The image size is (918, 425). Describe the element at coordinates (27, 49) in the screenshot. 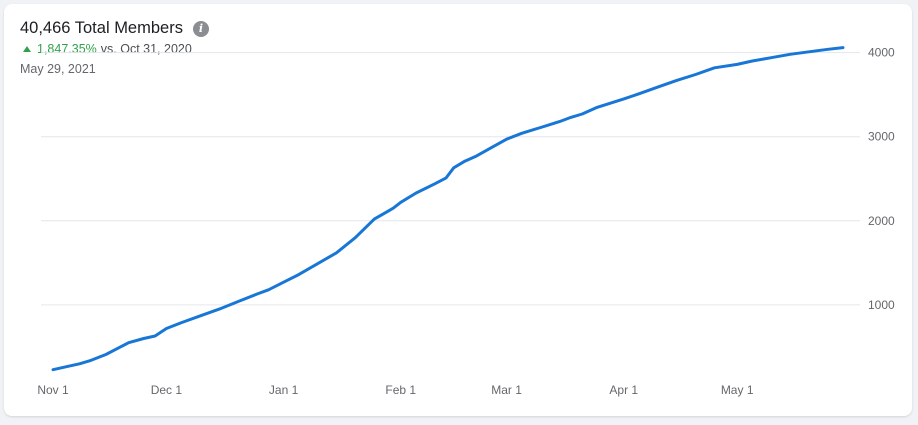

I see `triangle-up-icon` at that location.